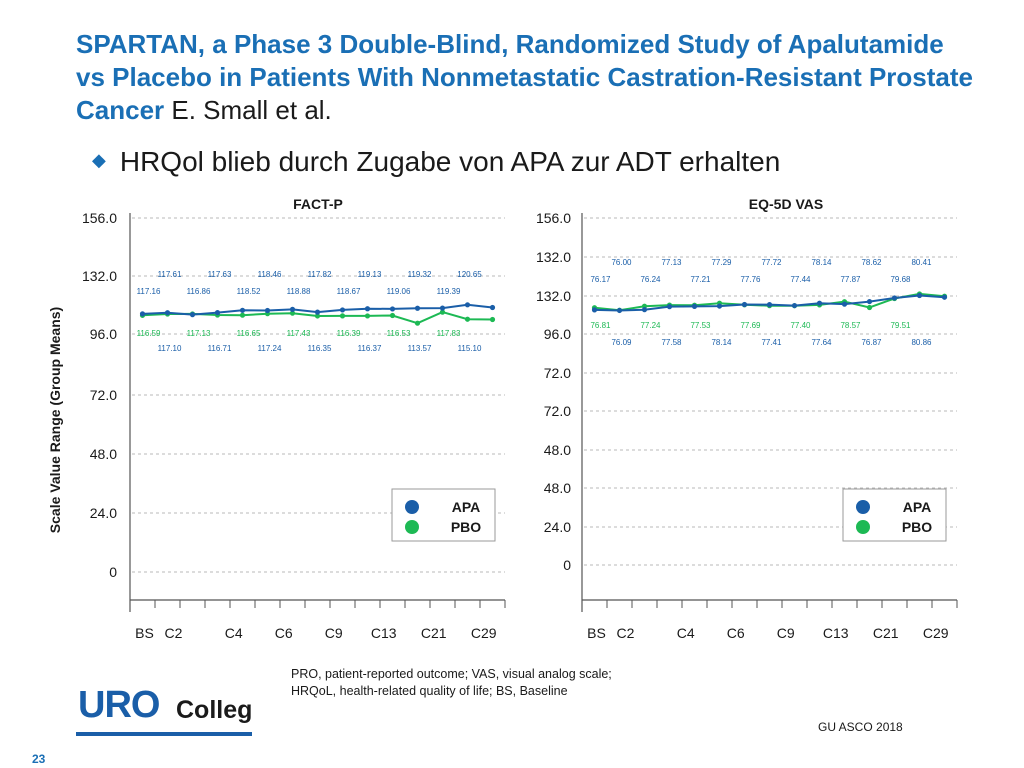 Image resolution: width=1024 pixels, height=768 pixels. I want to click on chart2-data-label-apa: 77.87, so click(850, 279).